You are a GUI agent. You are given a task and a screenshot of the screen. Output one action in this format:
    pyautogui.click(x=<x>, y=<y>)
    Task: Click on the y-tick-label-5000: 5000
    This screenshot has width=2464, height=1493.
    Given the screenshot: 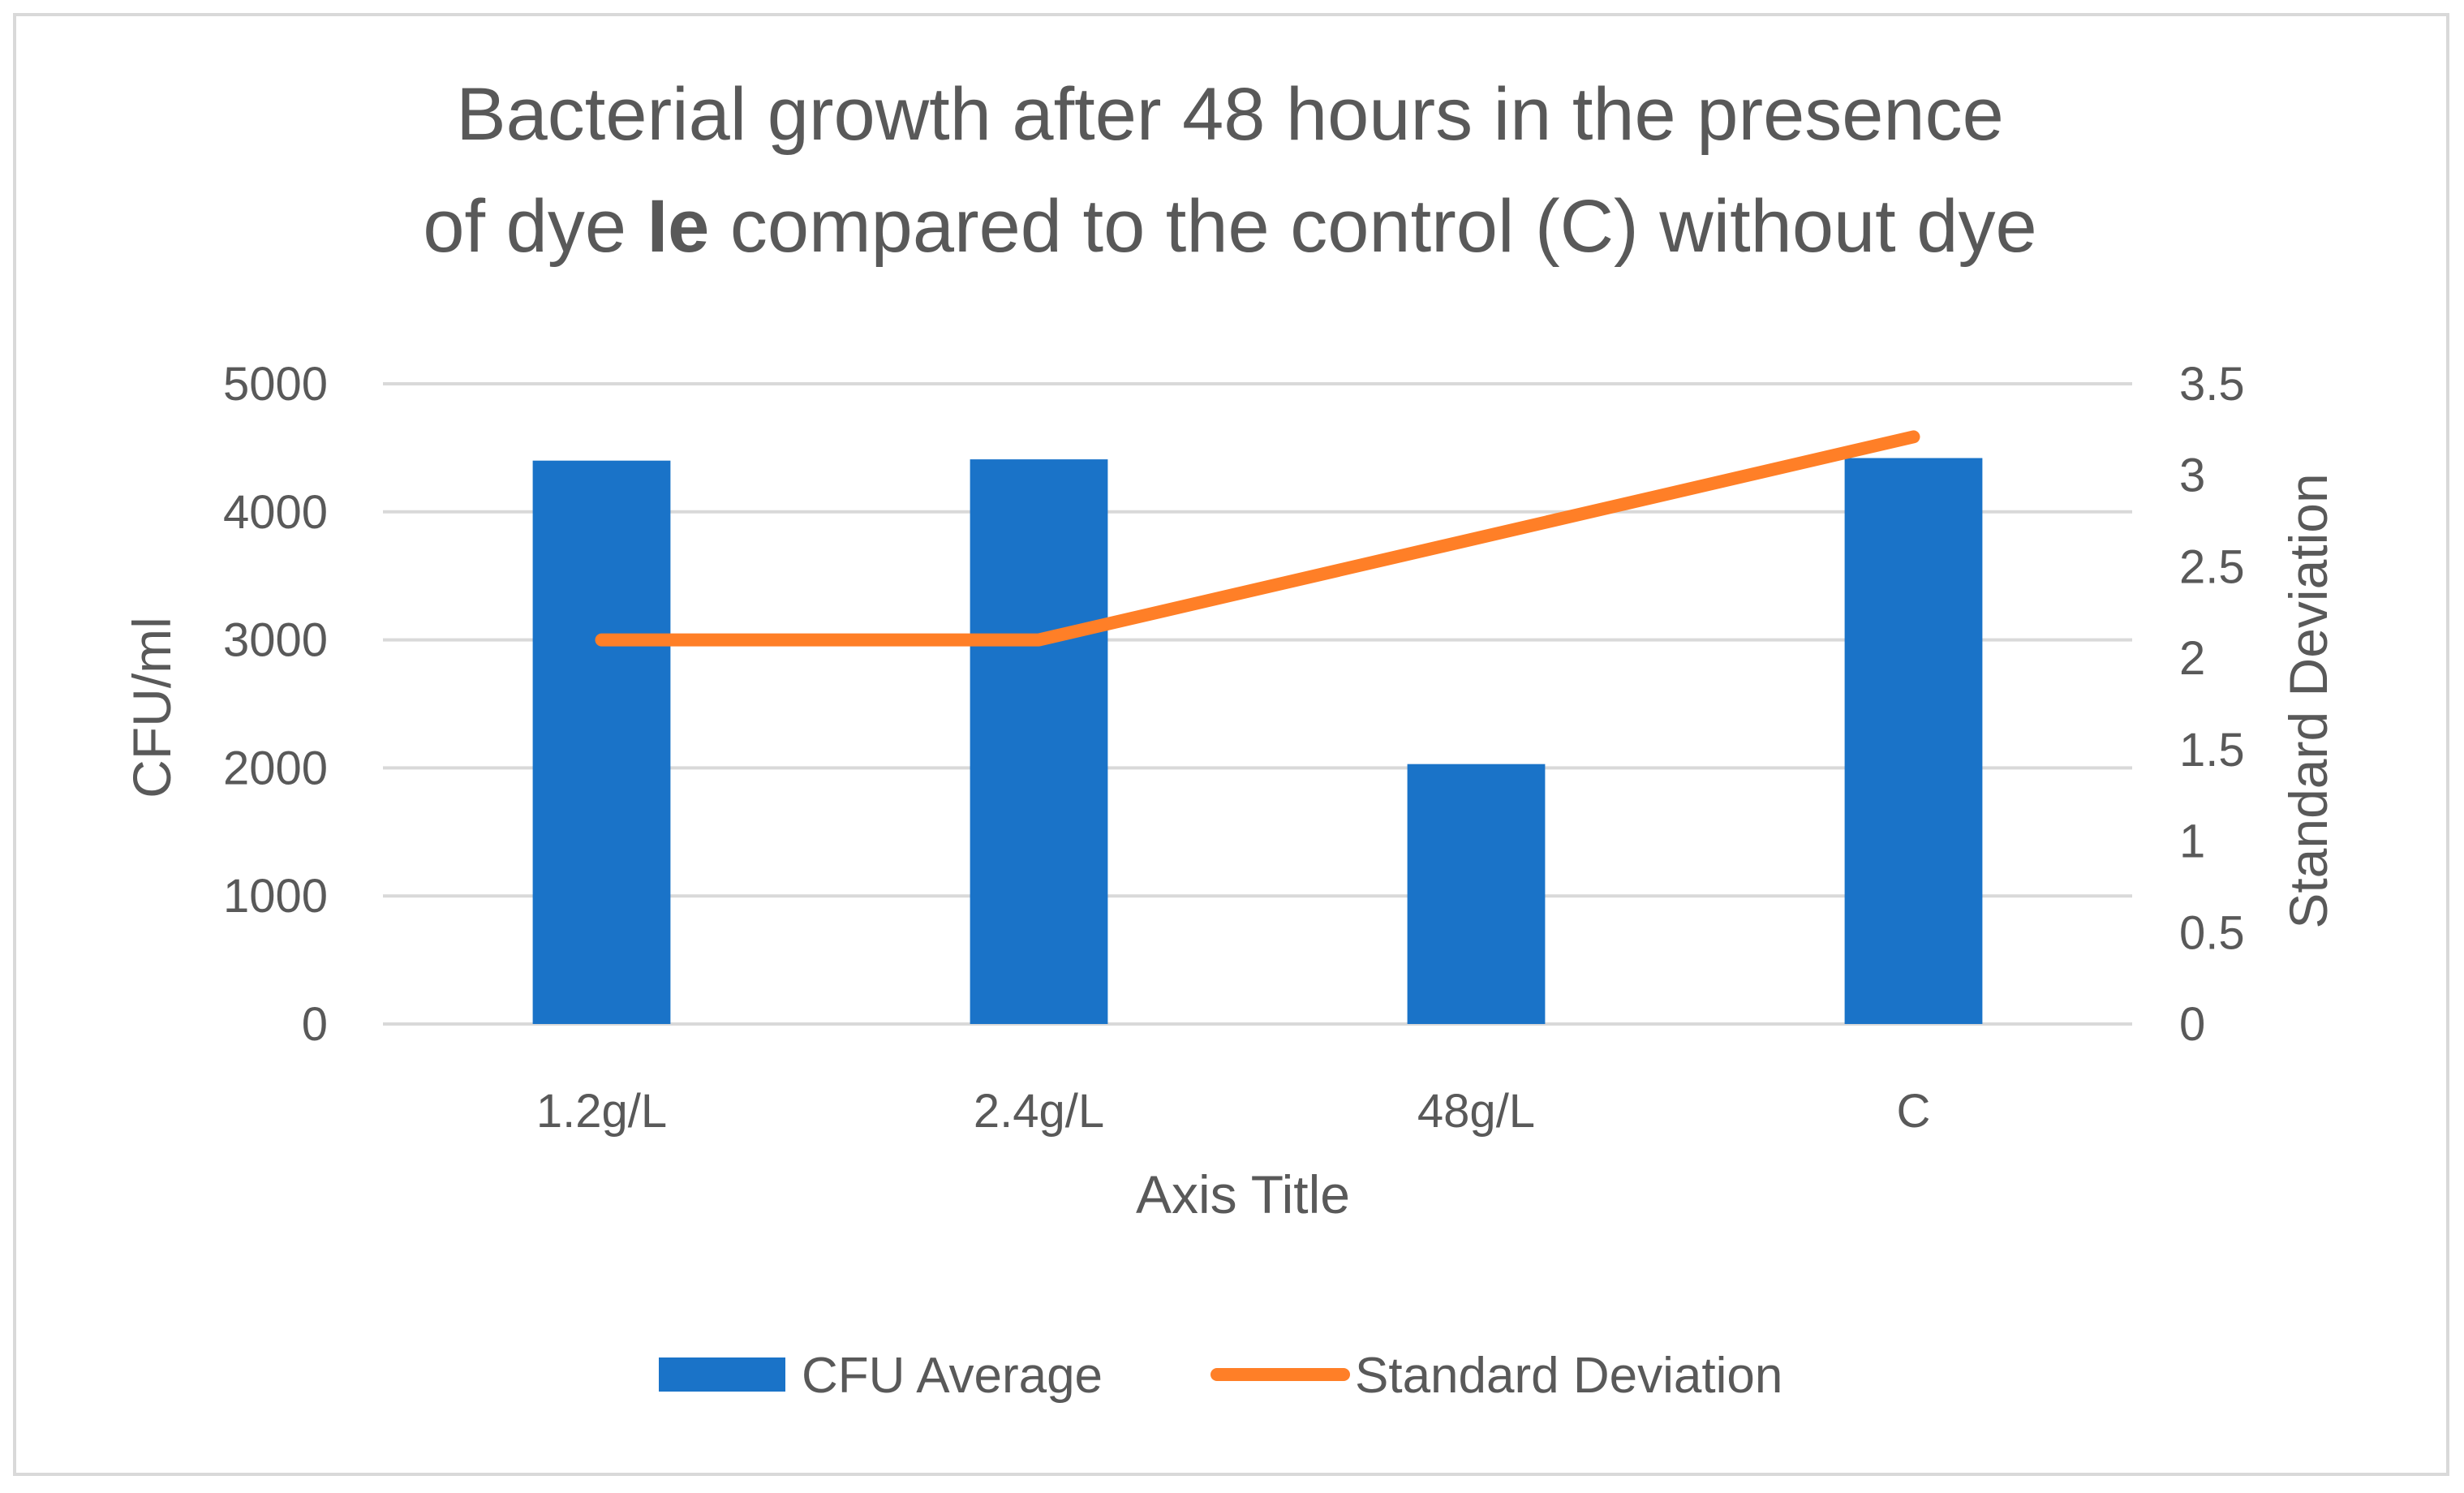 What is the action you would take?
    pyautogui.click(x=275, y=384)
    